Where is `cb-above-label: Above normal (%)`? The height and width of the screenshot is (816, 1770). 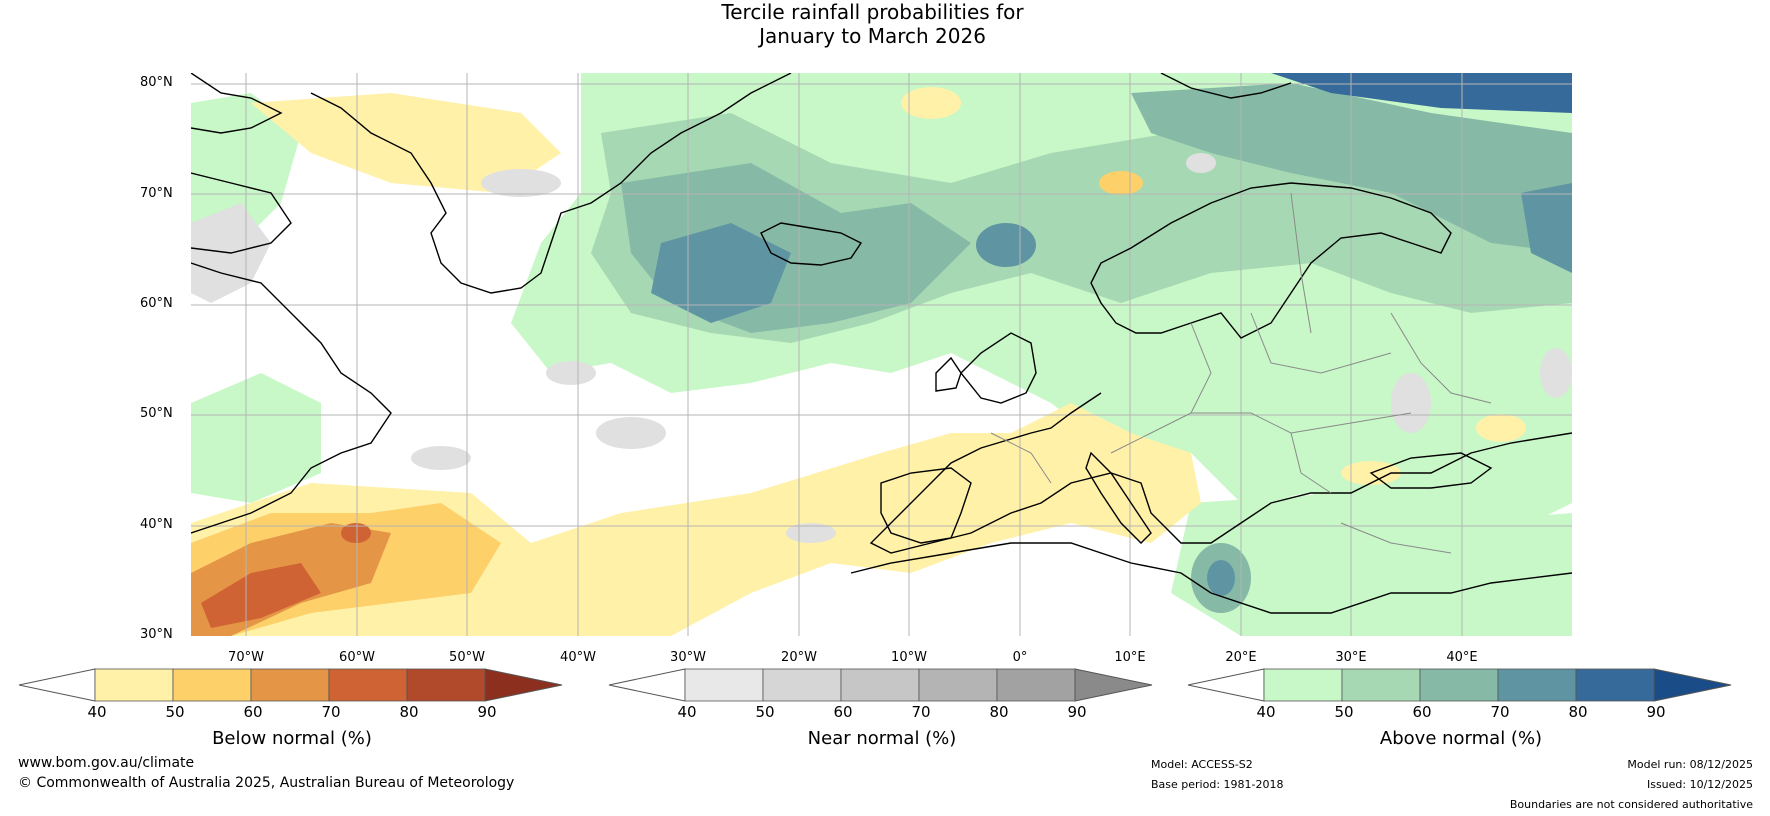 cb-above-label: Above normal (%) is located at coordinates (1461, 738).